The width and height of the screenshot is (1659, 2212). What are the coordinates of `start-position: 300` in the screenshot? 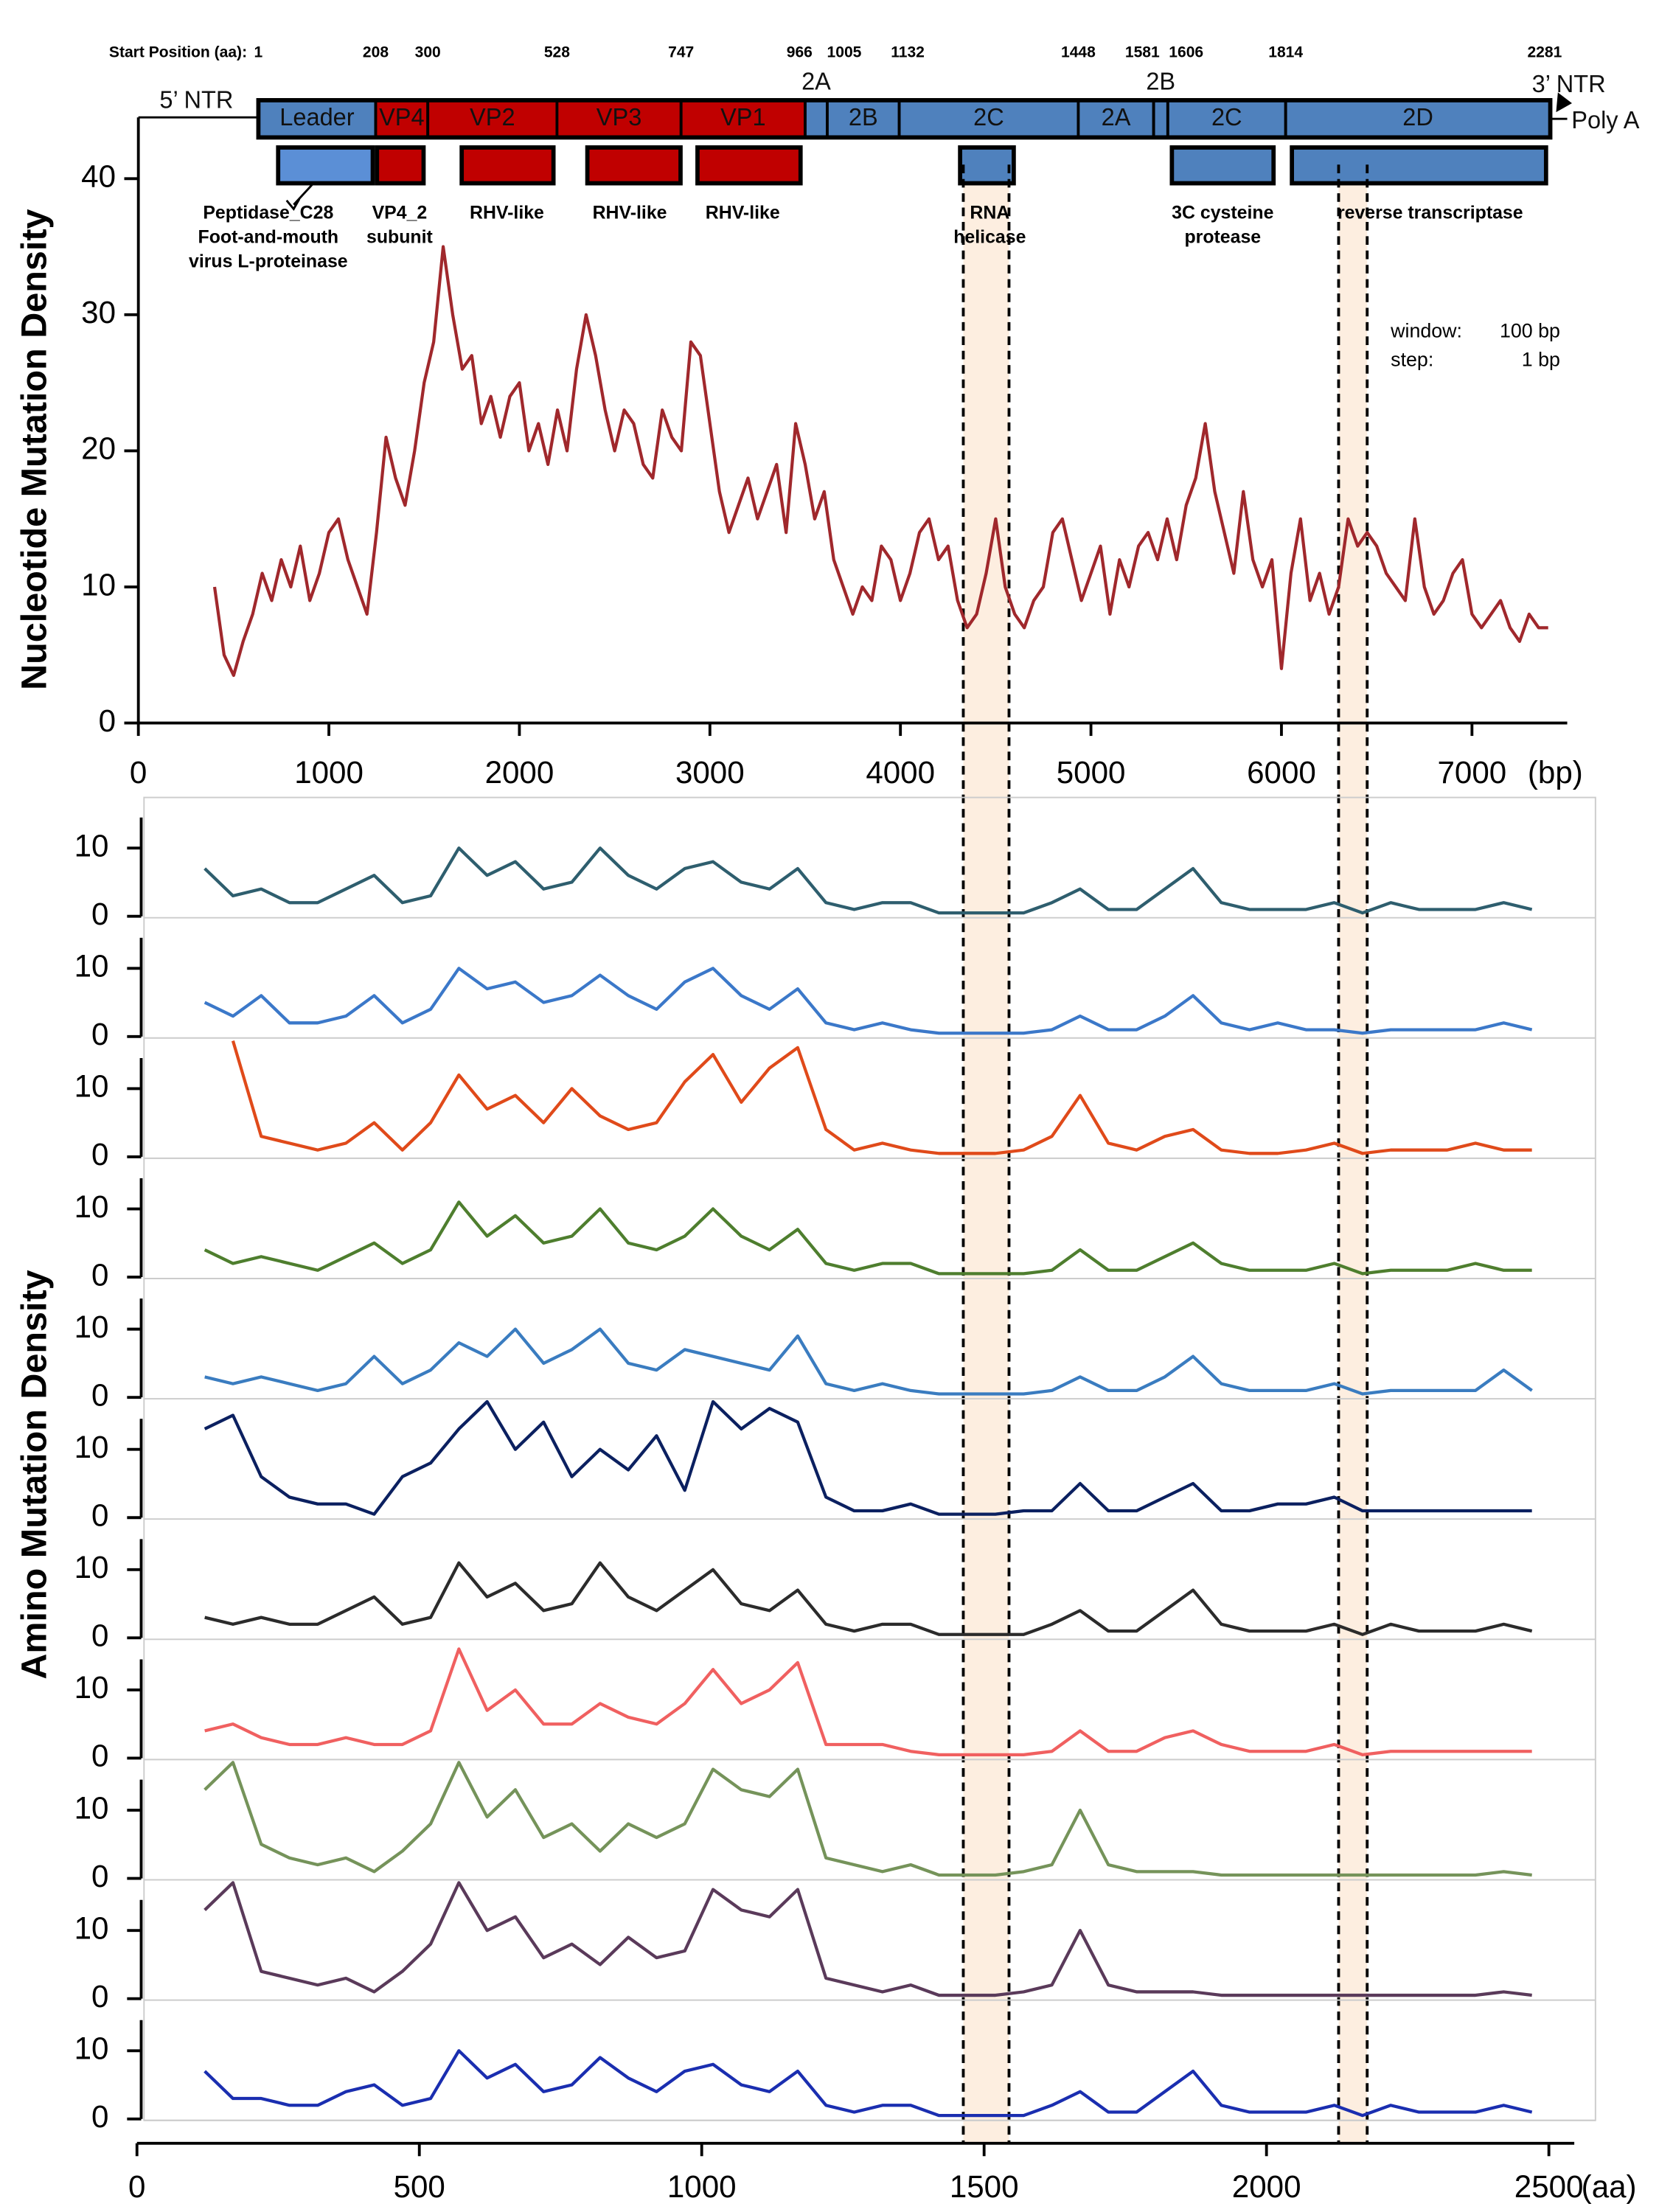 It's located at (428, 52).